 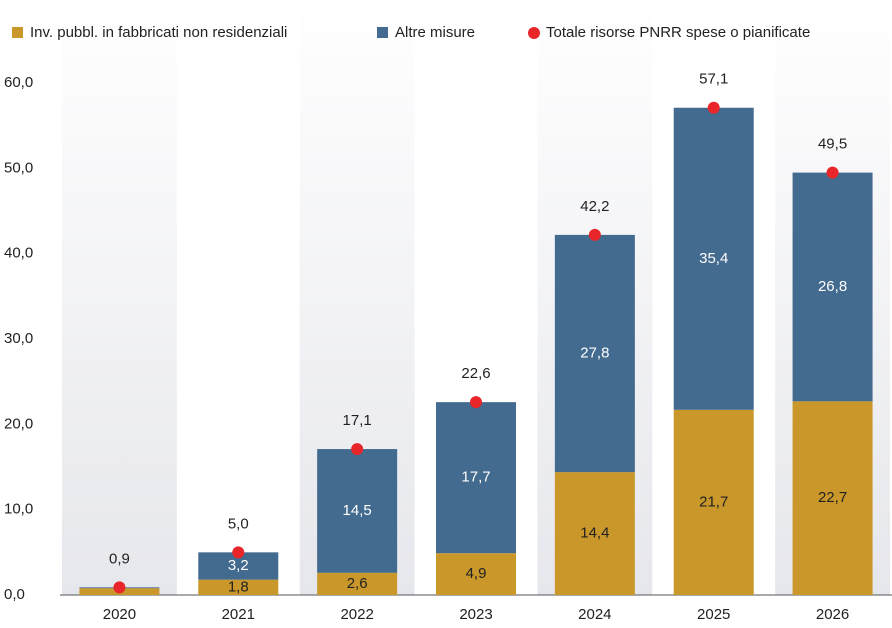 I want to click on y-tick-label: 10,0, so click(x=18, y=509).